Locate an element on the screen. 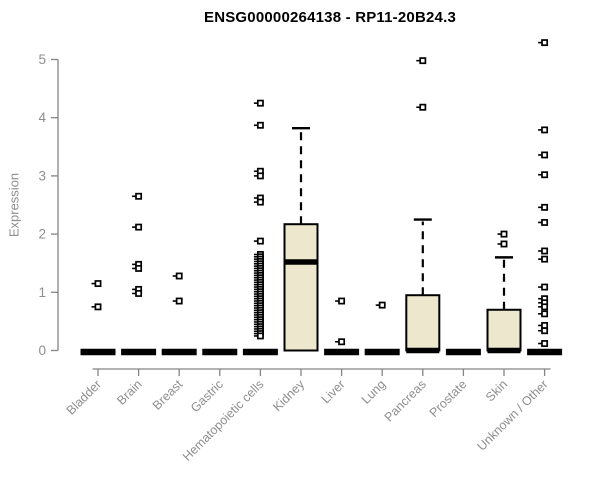  chart-title: ENSG00000264138 - RP11-20B24.3 is located at coordinates (329, 17).